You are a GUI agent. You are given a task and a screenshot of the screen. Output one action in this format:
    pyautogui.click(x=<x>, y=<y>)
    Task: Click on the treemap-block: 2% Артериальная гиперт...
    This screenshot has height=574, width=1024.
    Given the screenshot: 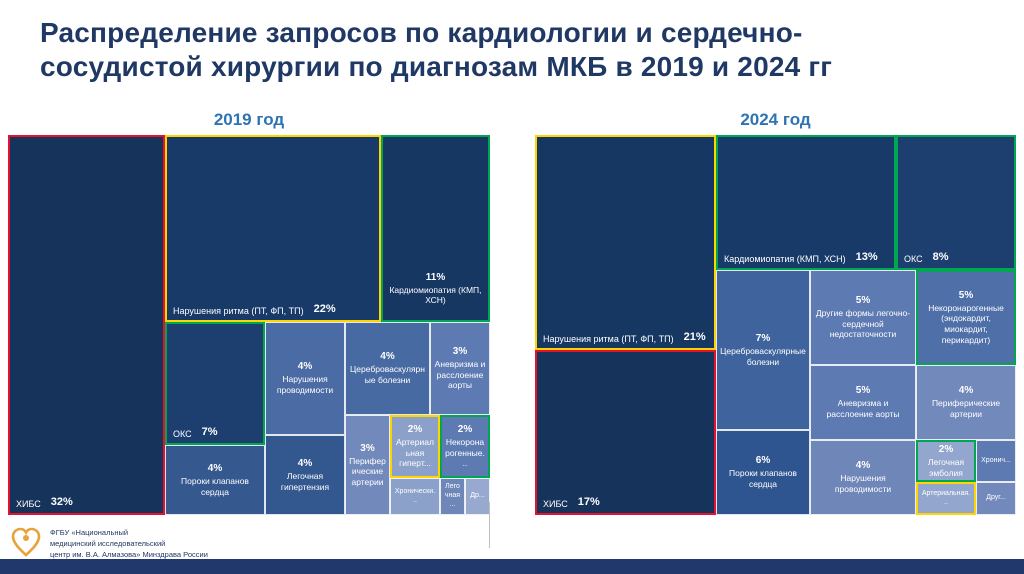 What is the action you would take?
    pyautogui.click(x=415, y=446)
    